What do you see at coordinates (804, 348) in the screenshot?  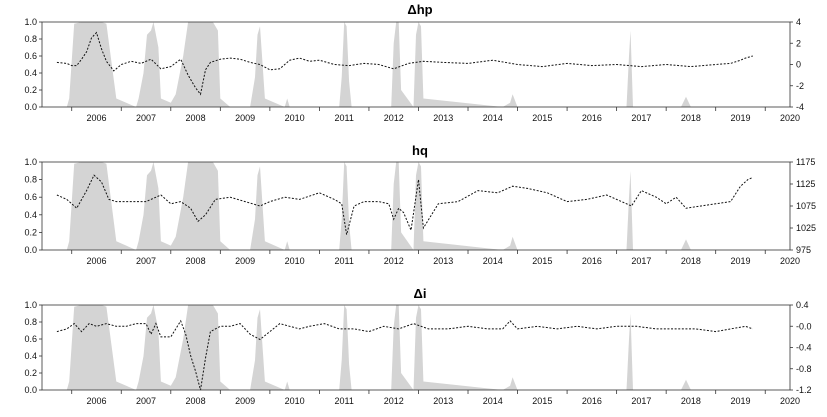 I see `right-tick-label: -0.4` at bounding box center [804, 348].